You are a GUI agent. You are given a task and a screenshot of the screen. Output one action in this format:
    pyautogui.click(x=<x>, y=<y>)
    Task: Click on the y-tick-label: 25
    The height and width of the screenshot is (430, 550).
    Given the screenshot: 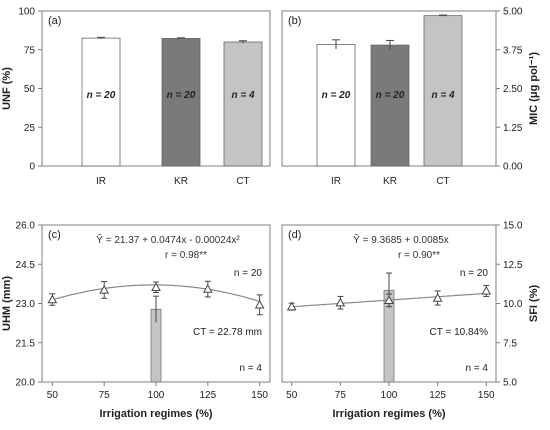 What is the action you would take?
    pyautogui.click(x=30, y=128)
    